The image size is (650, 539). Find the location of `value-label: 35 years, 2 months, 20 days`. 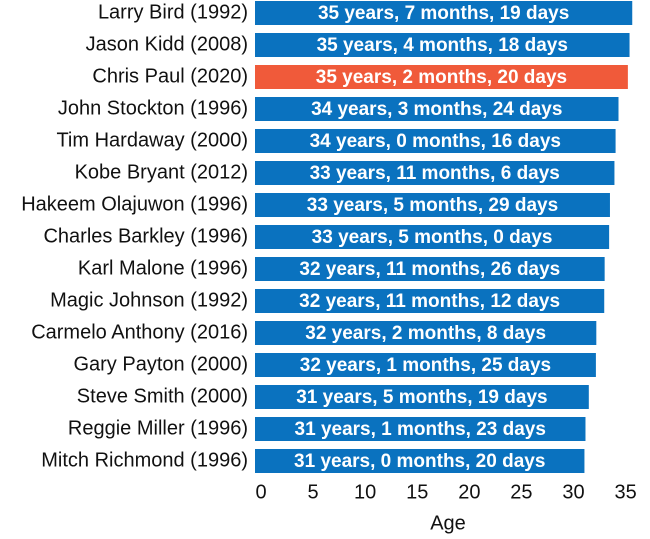

value-label: 35 years, 2 months, 20 days is located at coordinates (441, 77).